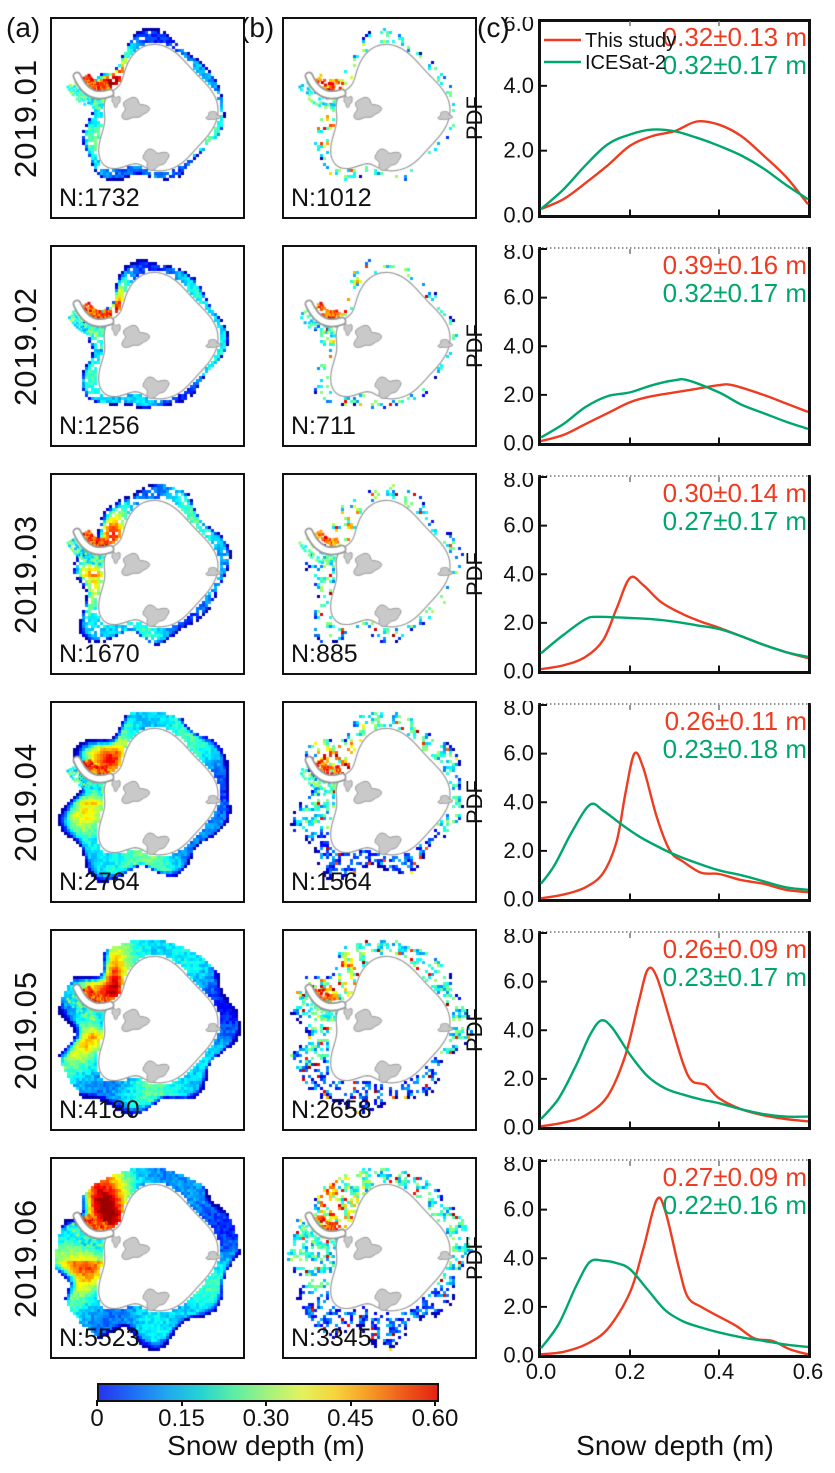 The image size is (835, 1473). I want to click on pdf-xaxis-label: Snow depth (m), so click(675, 1445).